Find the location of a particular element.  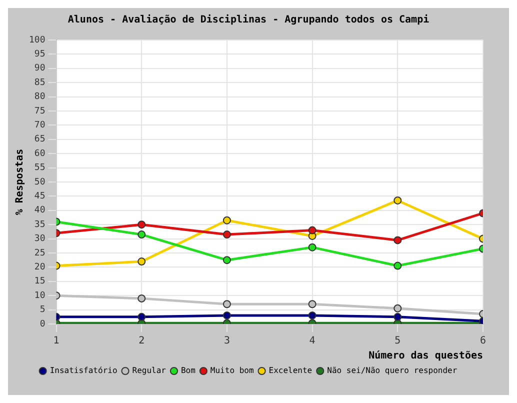

x-tick-label: 6 is located at coordinates (483, 341).